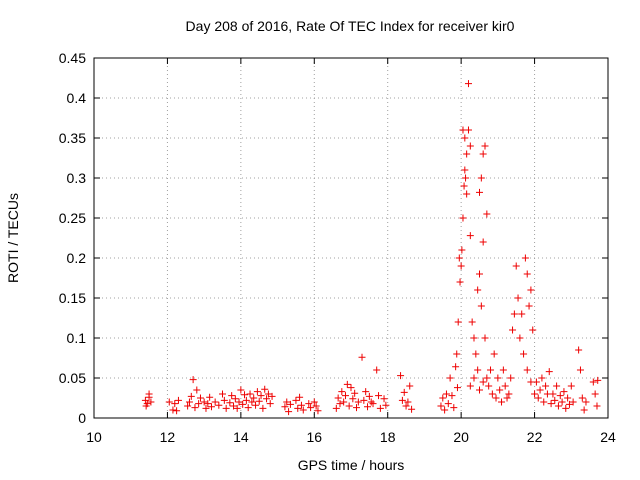 This screenshot has height=480, width=640. I want to click on y-tick-label: 0.1, so click(77, 338).